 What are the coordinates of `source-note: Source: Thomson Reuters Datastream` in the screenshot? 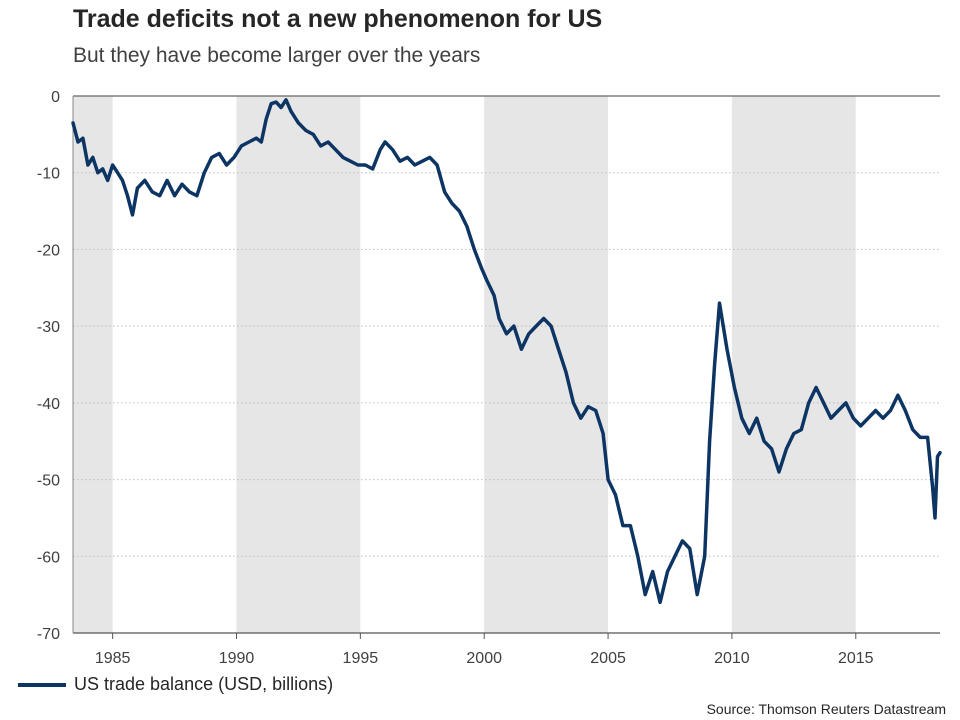 It's located at (826, 709).